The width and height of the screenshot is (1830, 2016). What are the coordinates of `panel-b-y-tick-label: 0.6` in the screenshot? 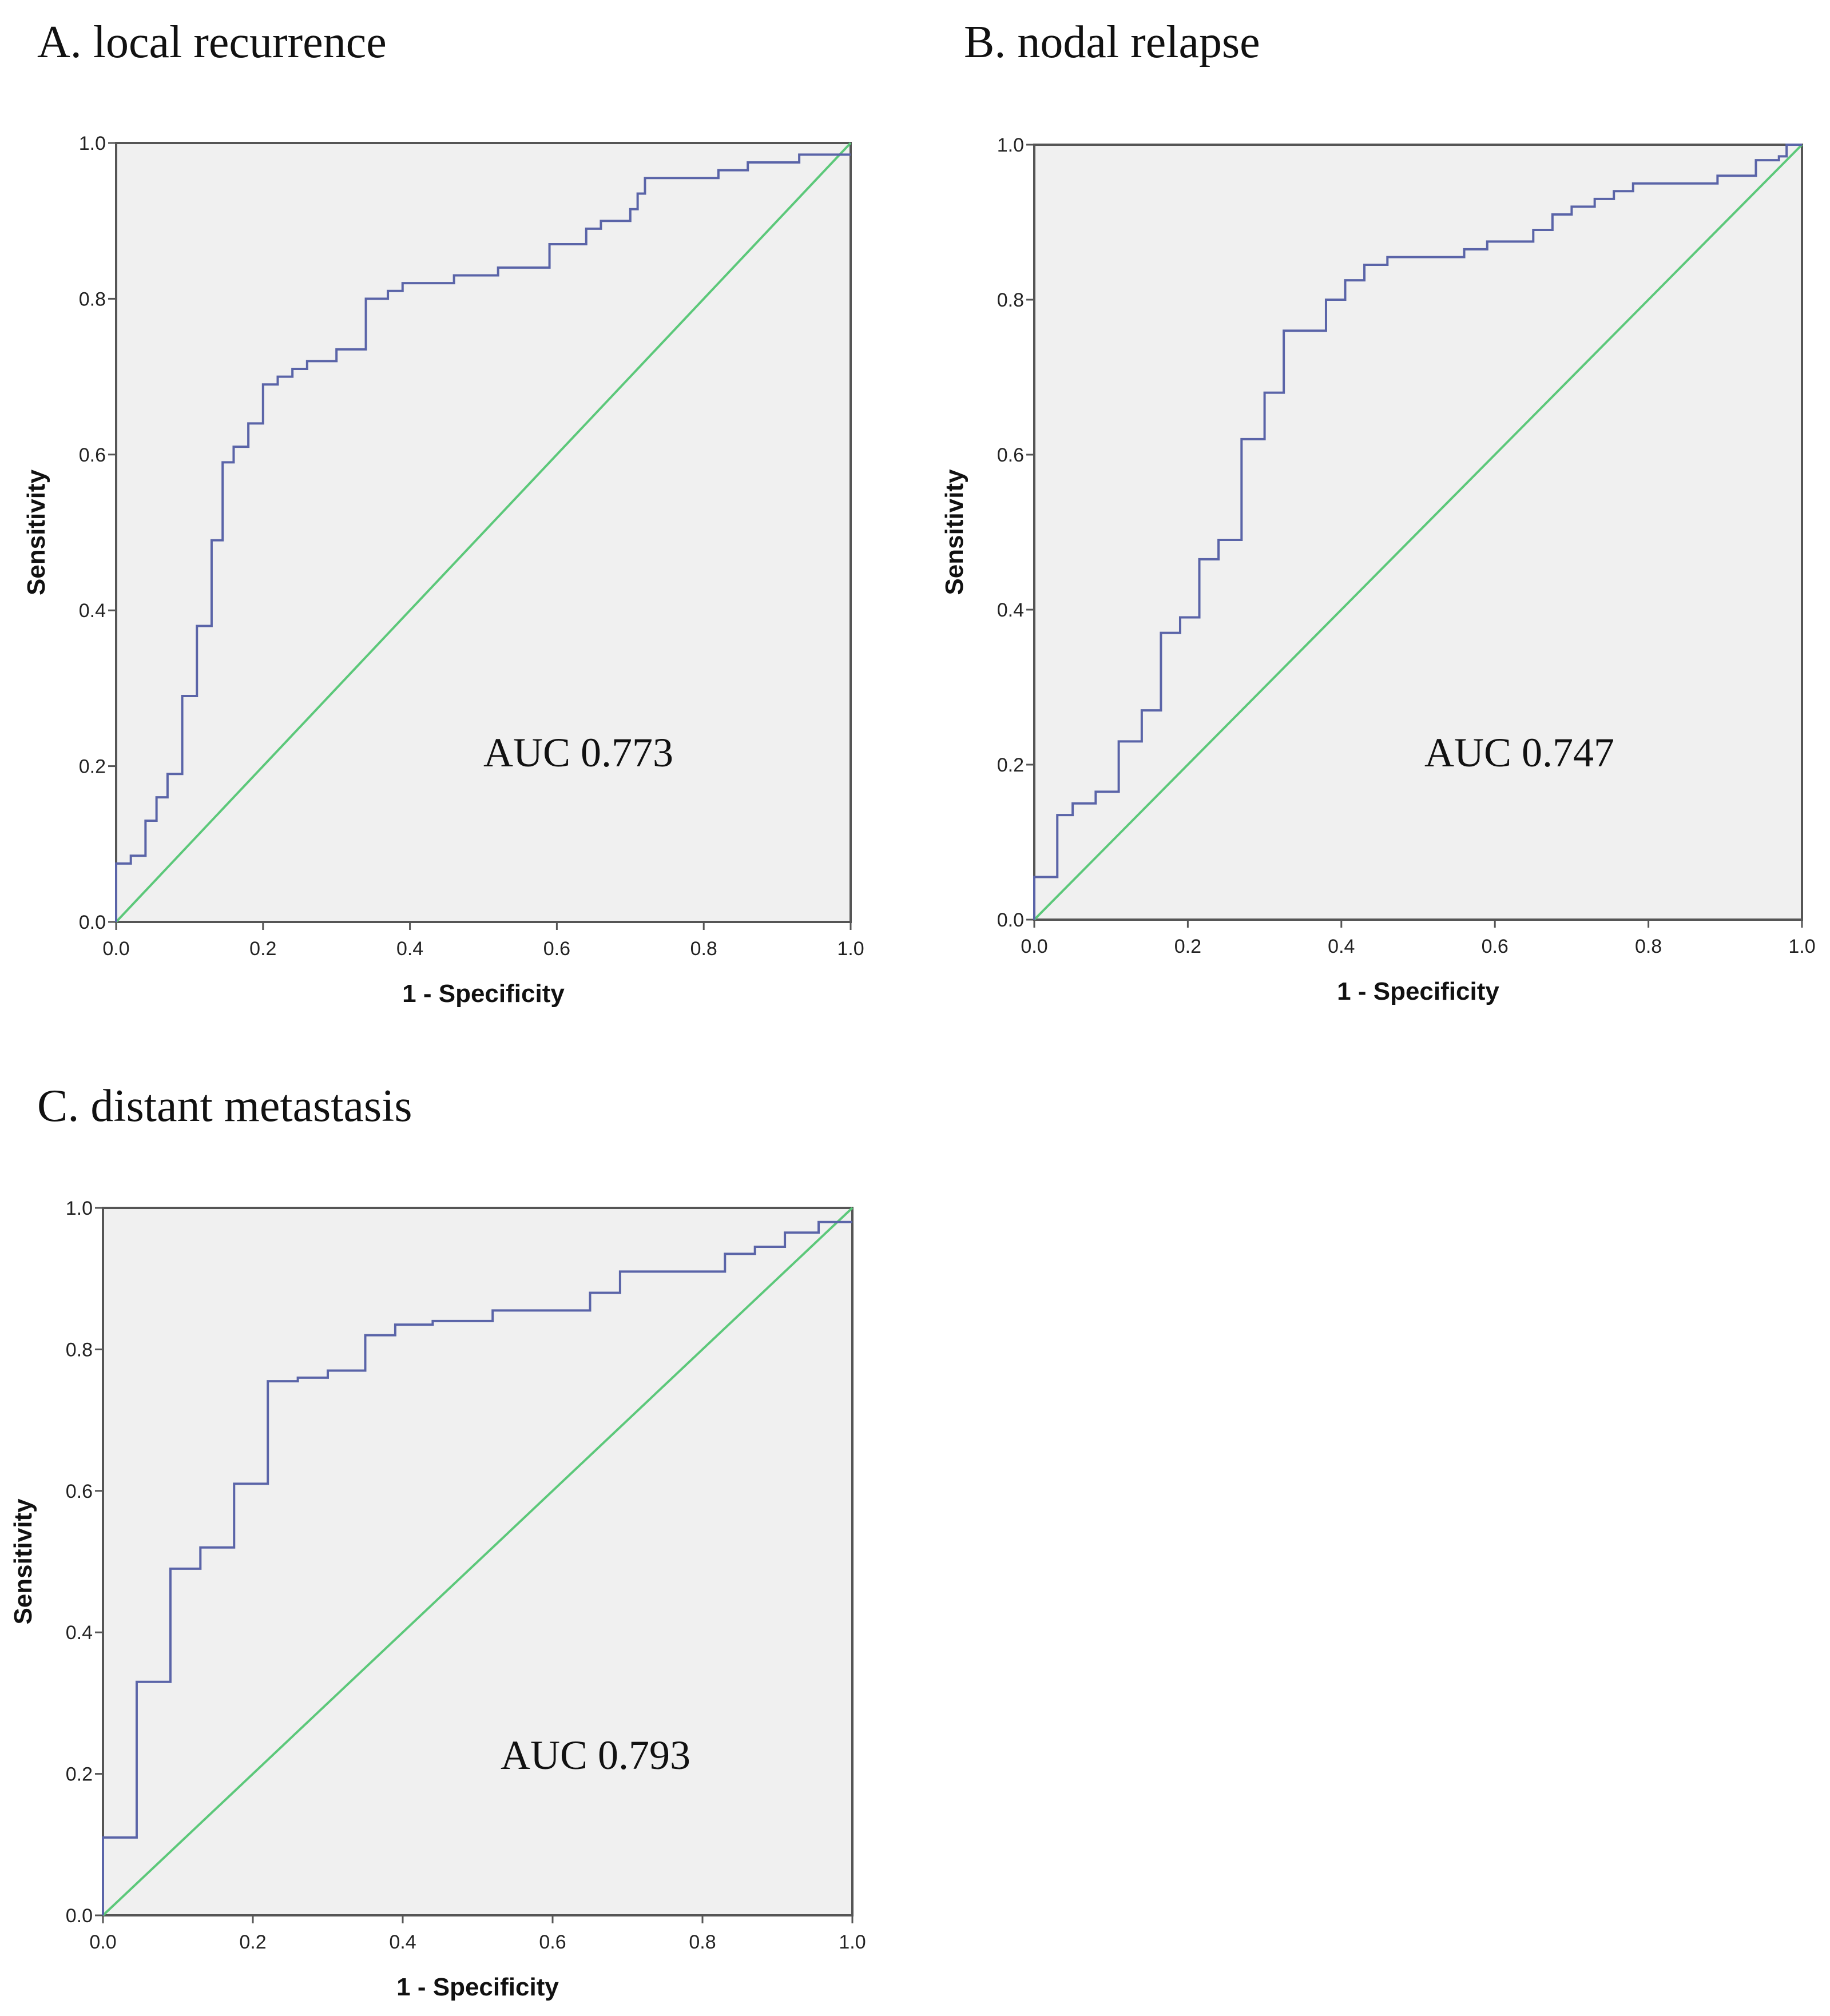 It's located at (1011, 455).